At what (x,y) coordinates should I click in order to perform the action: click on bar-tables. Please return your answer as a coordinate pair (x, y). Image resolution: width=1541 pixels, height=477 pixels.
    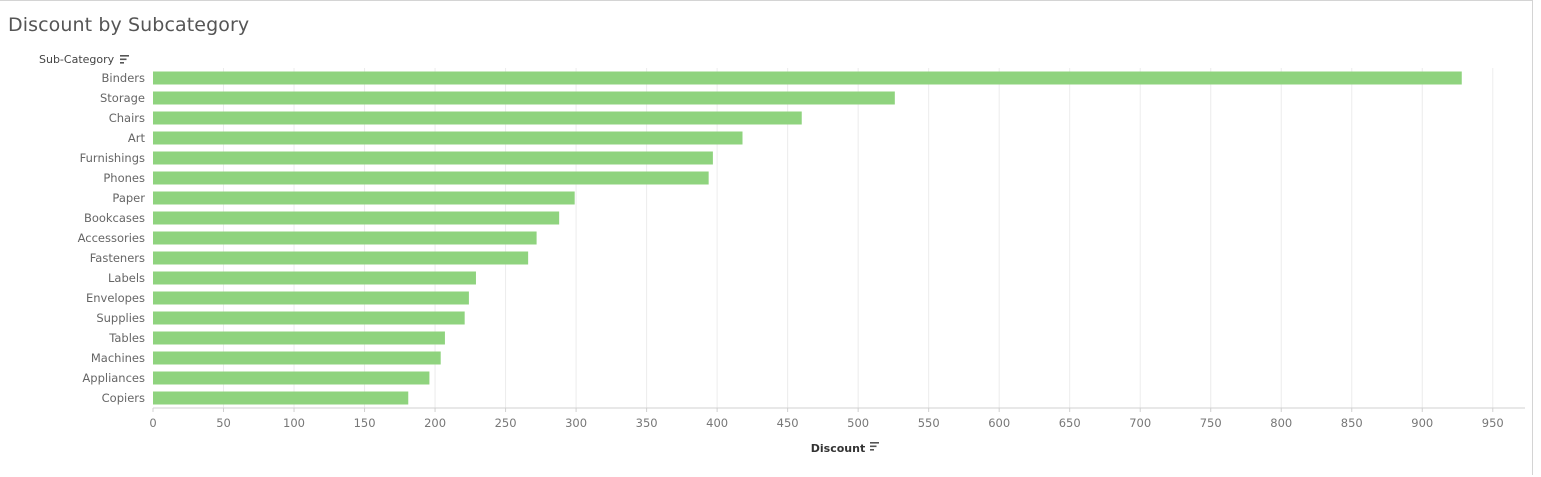
    Looking at the image, I should click on (299, 338).